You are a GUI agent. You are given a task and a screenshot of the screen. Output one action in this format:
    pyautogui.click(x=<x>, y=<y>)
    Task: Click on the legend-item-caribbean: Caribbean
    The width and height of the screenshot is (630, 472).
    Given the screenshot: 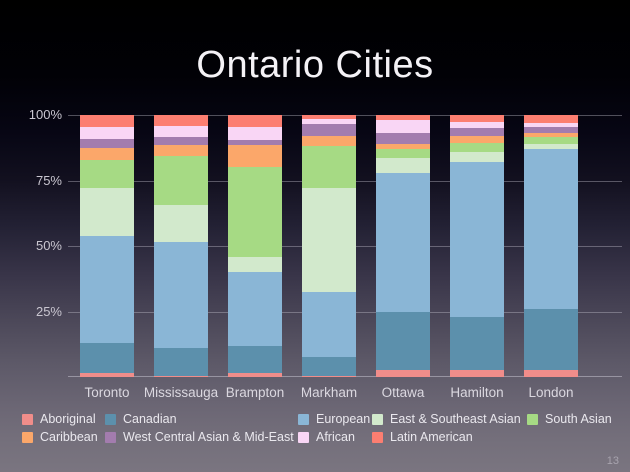 What is the action you would take?
    pyautogui.click(x=60, y=437)
    